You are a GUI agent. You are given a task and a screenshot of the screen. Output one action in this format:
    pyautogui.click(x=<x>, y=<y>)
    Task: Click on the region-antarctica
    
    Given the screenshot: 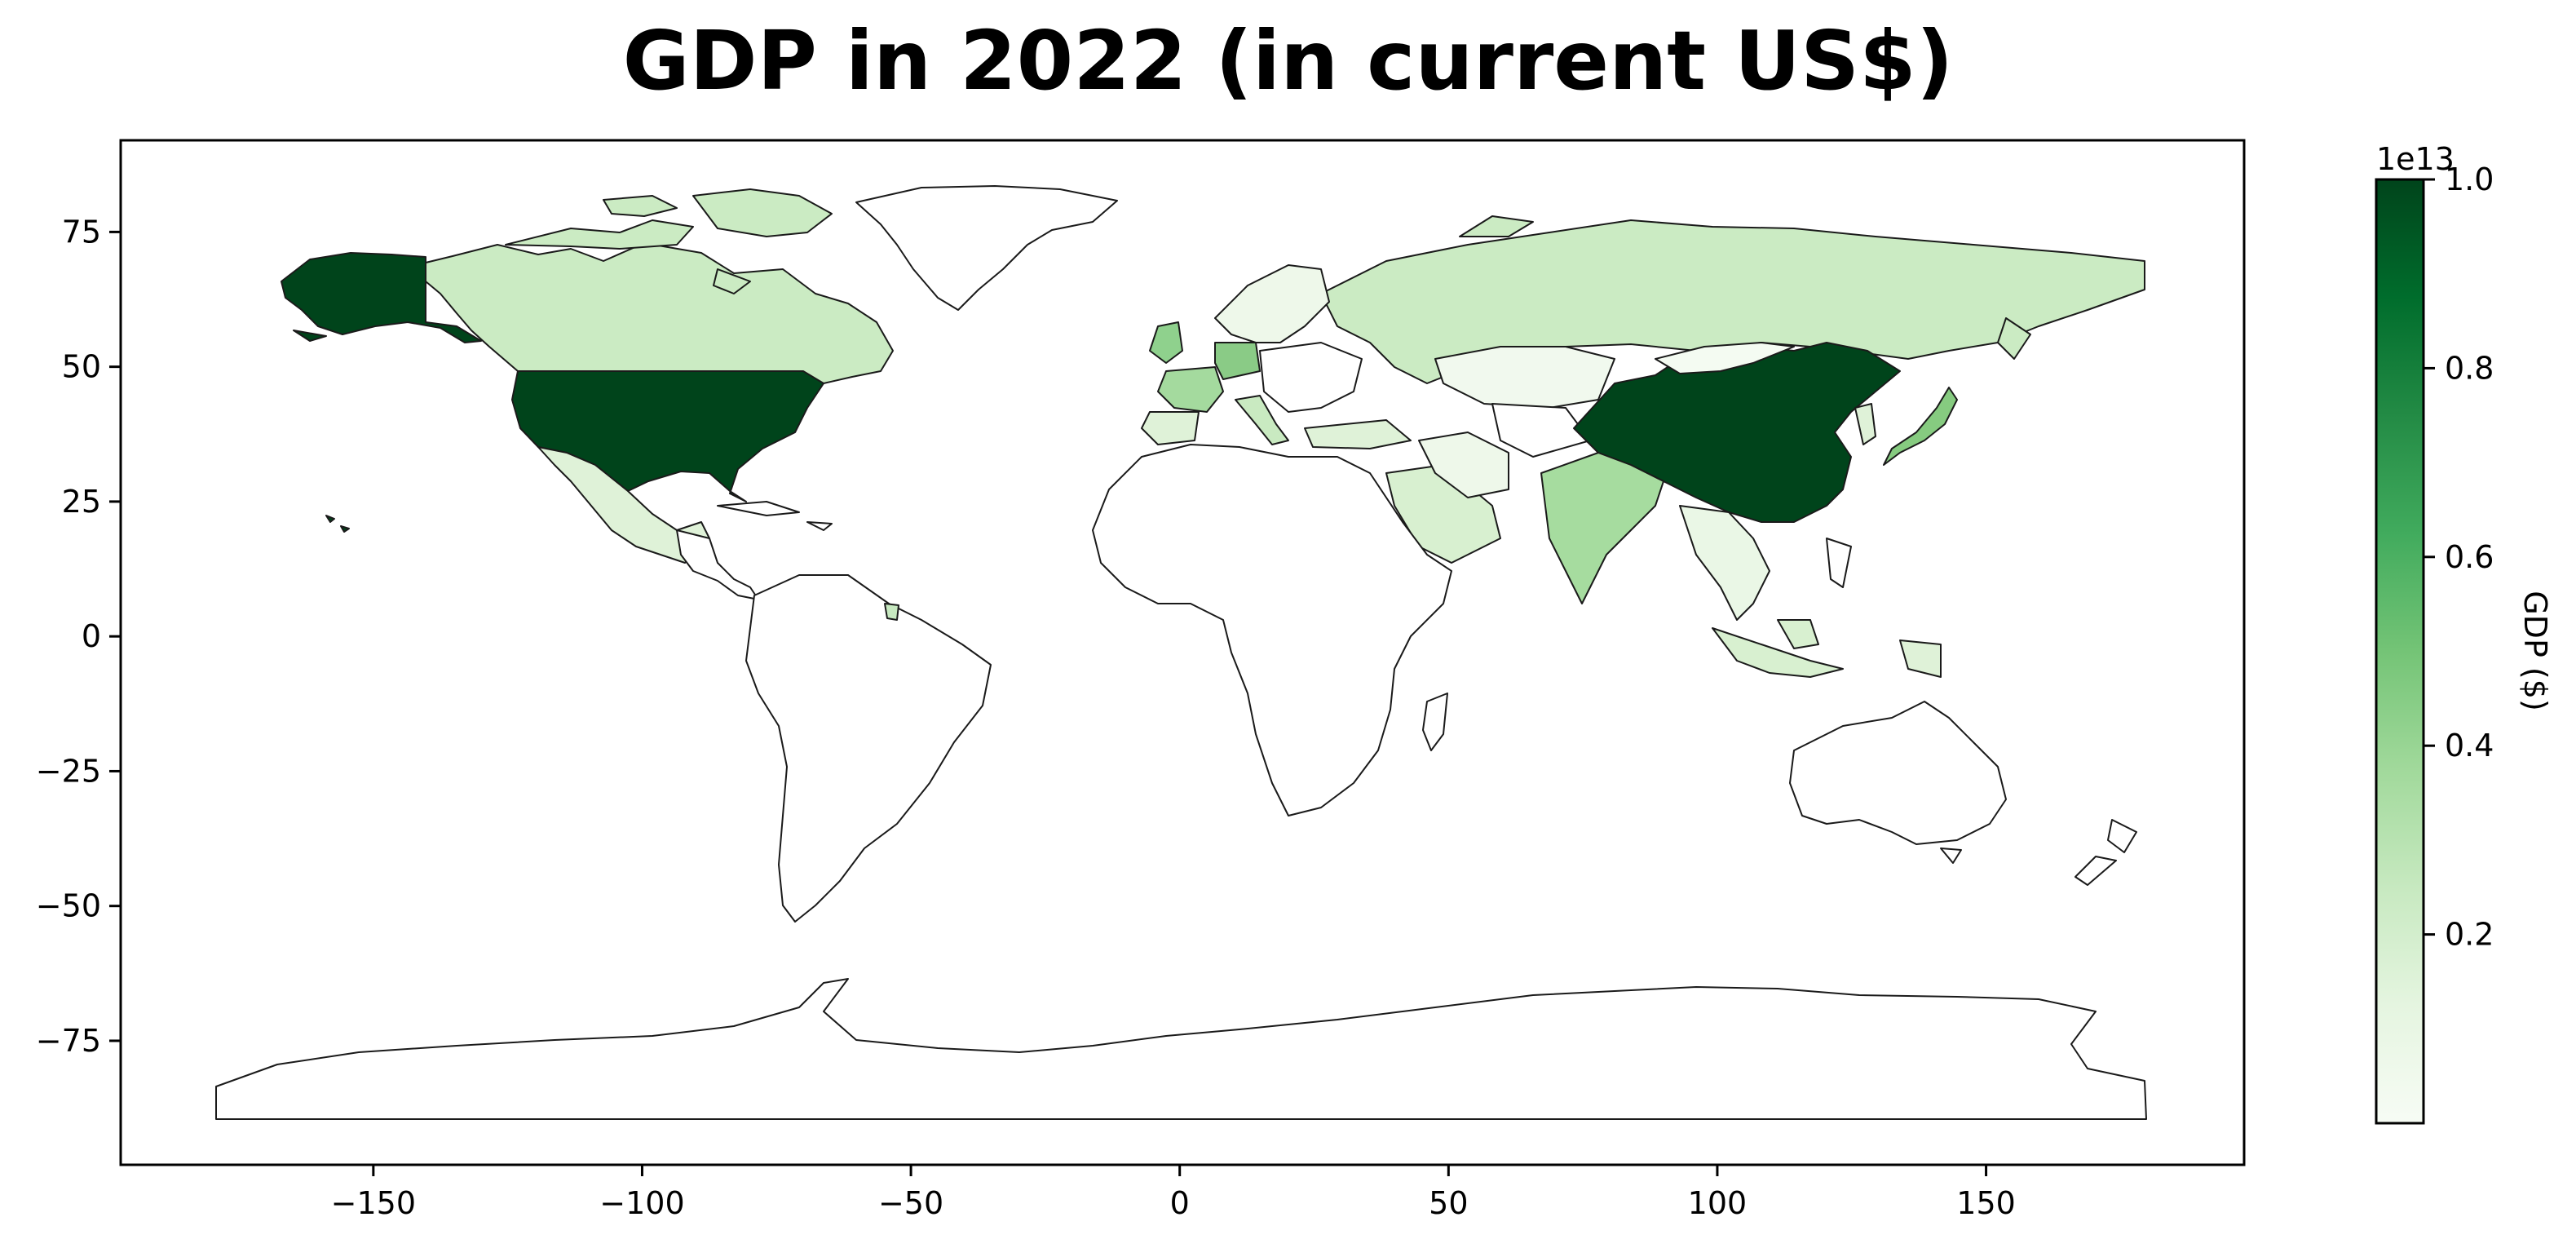 What is the action you would take?
    pyautogui.click(x=1181, y=1049)
    